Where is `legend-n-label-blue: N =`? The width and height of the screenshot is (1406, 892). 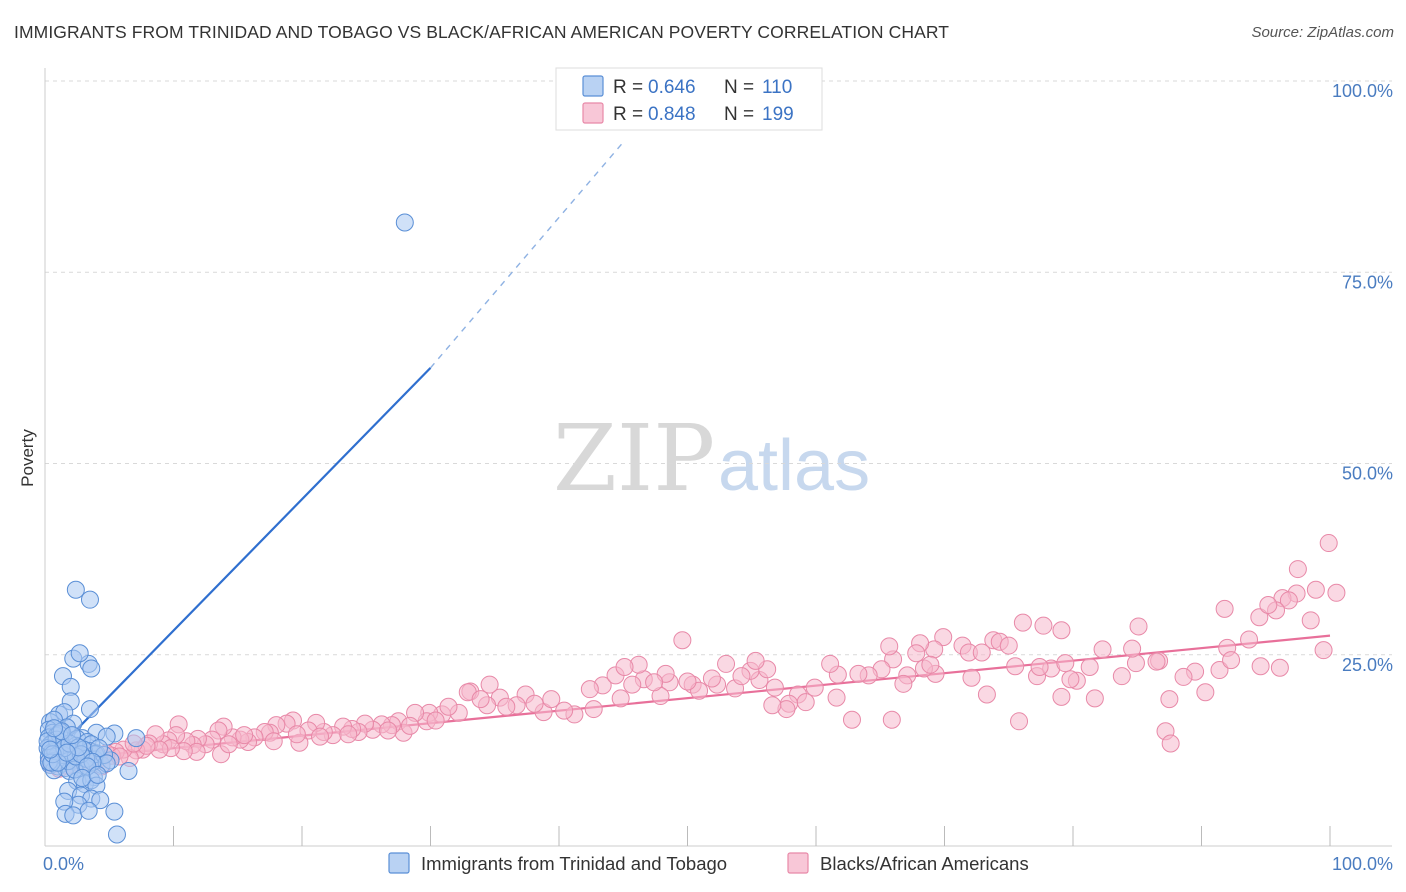
legend-n-label-blue: N = is located at coordinates (739, 87).